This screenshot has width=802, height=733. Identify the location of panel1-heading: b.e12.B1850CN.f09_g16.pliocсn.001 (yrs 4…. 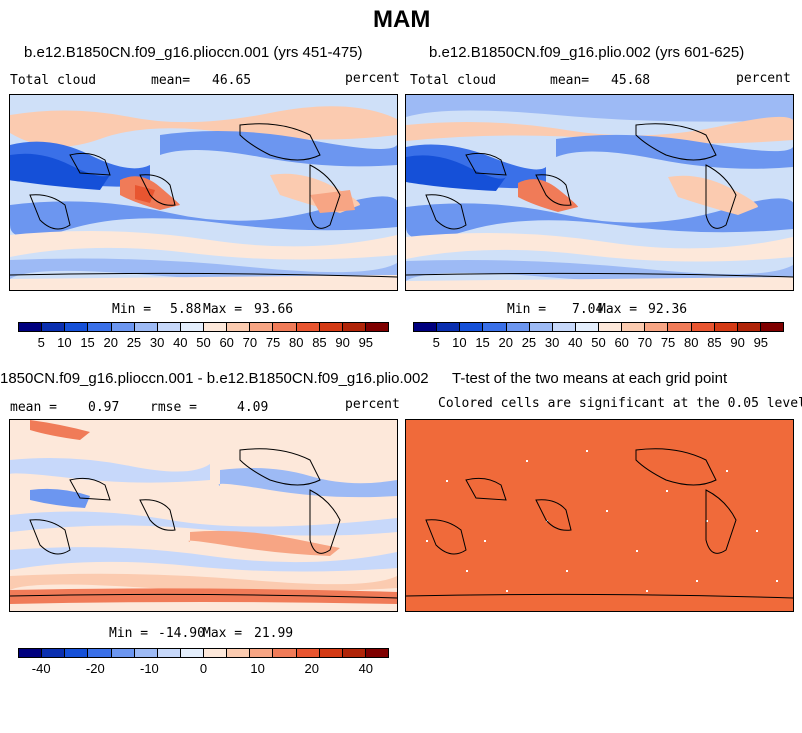
(193, 52).